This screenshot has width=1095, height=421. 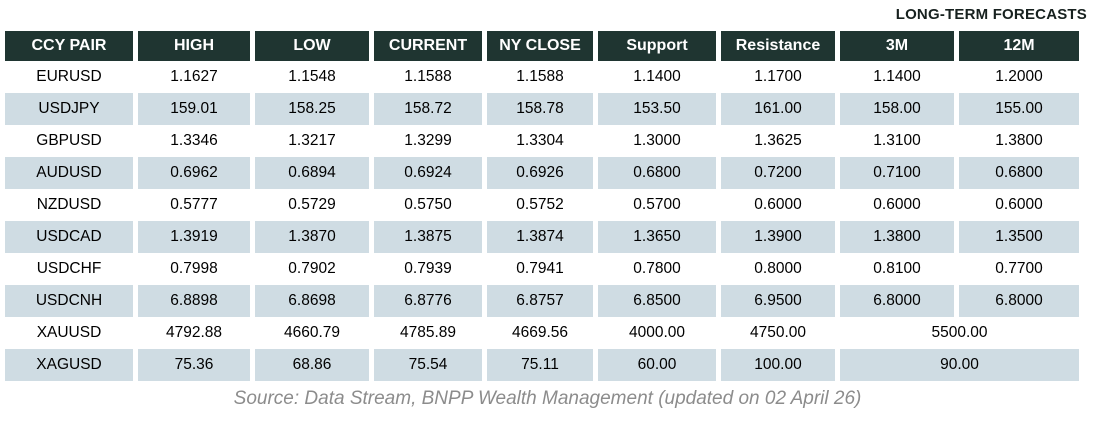 I want to click on cell-ny-close: 1.1588, so click(x=540, y=77).